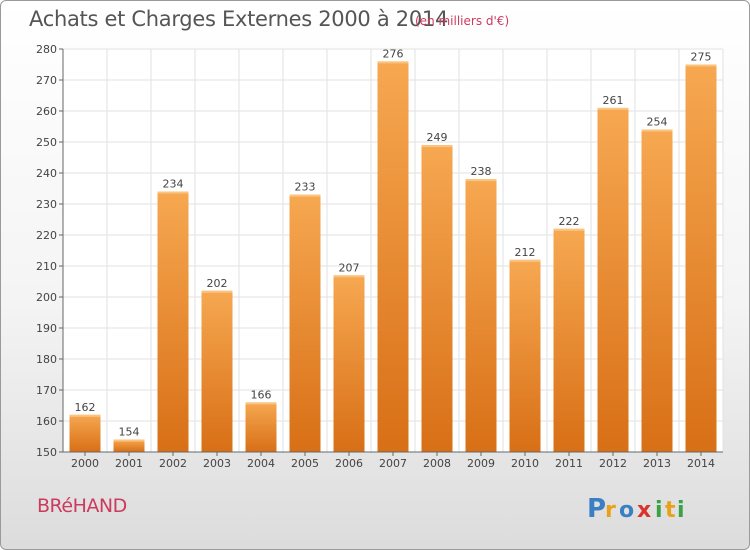  Describe the element at coordinates (525, 463) in the screenshot. I see `x-tick-label: 2010` at that location.